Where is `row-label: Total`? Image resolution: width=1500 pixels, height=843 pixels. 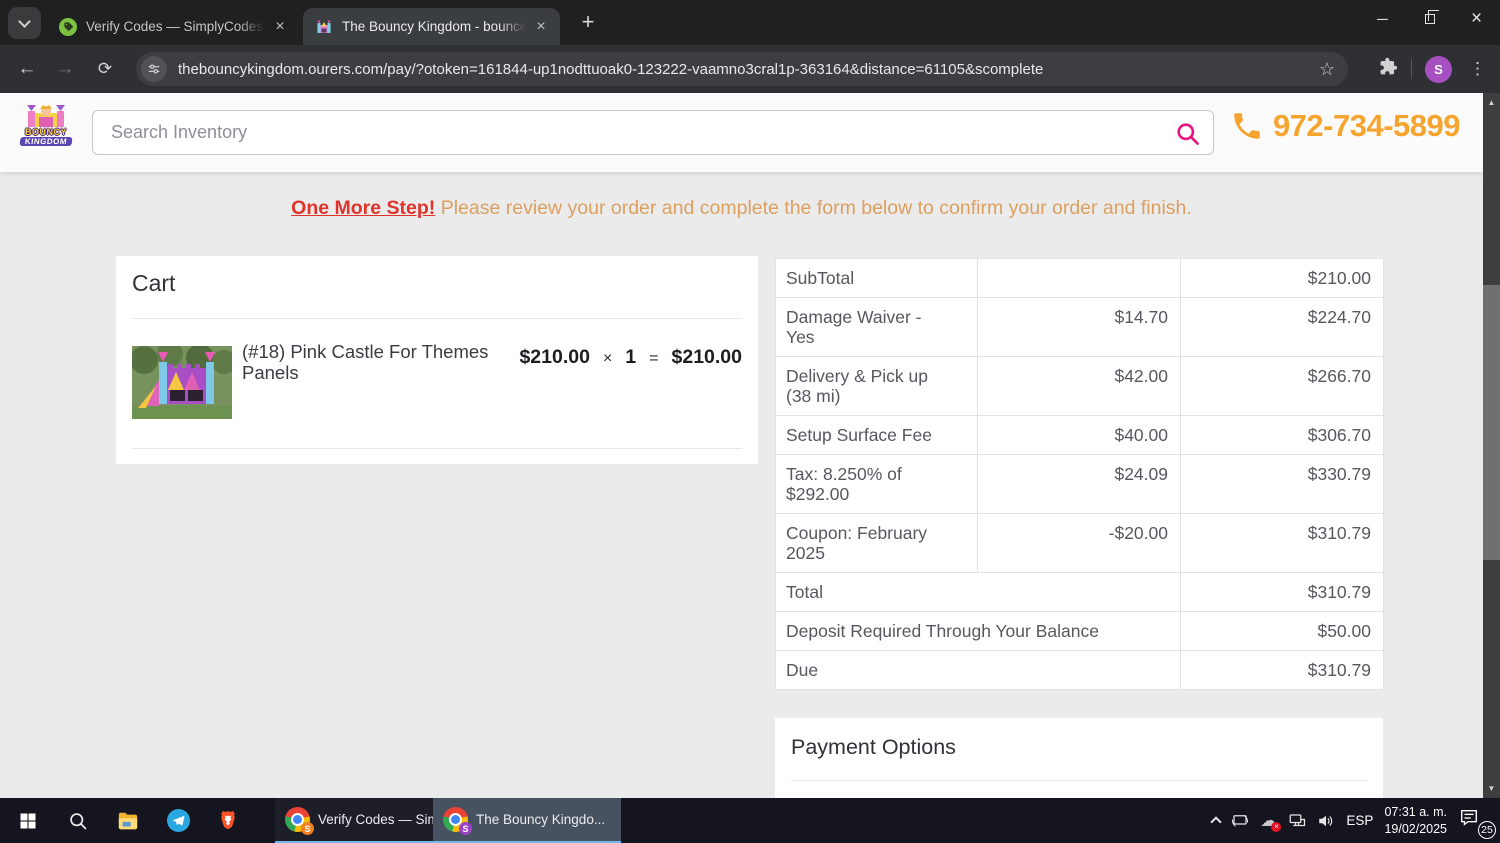 row-label: Total is located at coordinates (978, 592).